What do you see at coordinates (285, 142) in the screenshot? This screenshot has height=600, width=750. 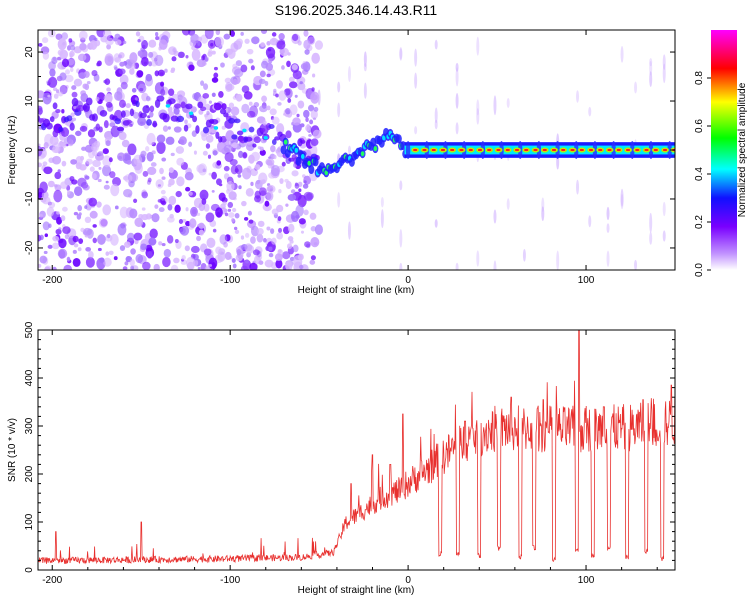 I see `signal-core` at bounding box center [285, 142].